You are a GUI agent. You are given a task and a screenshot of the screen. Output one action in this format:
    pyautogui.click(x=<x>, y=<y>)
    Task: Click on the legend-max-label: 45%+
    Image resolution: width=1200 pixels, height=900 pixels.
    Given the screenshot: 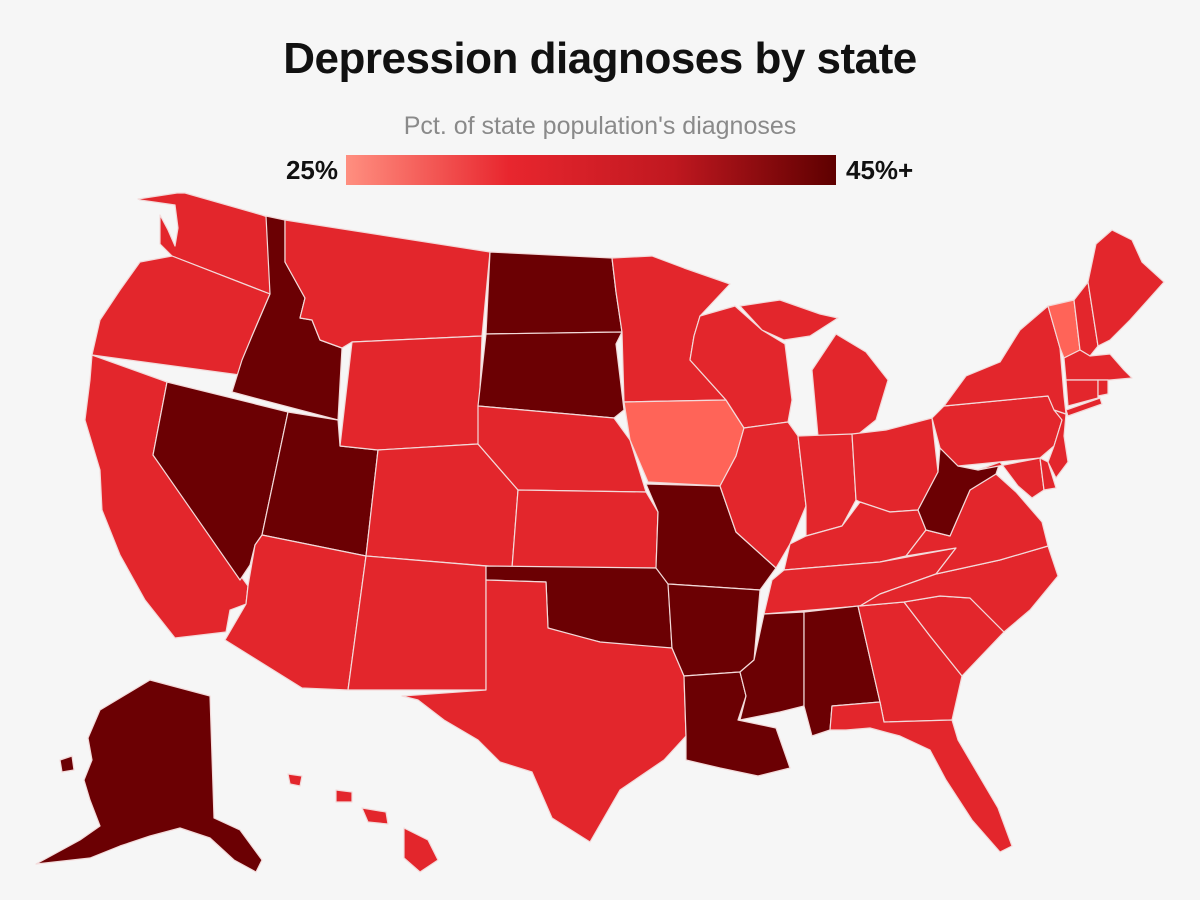 What is the action you would take?
    pyautogui.click(x=880, y=170)
    